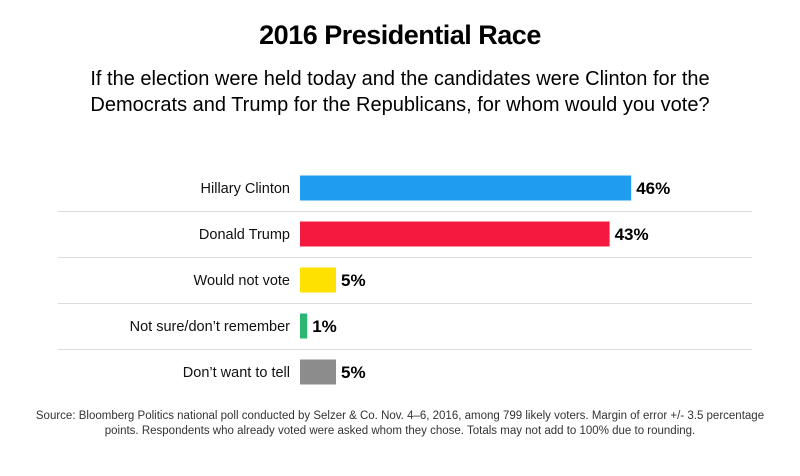 Image resolution: width=800 pixels, height=476 pixels. What do you see at coordinates (400, 35) in the screenshot?
I see `chart-title: 2016 Presidential Race` at bounding box center [400, 35].